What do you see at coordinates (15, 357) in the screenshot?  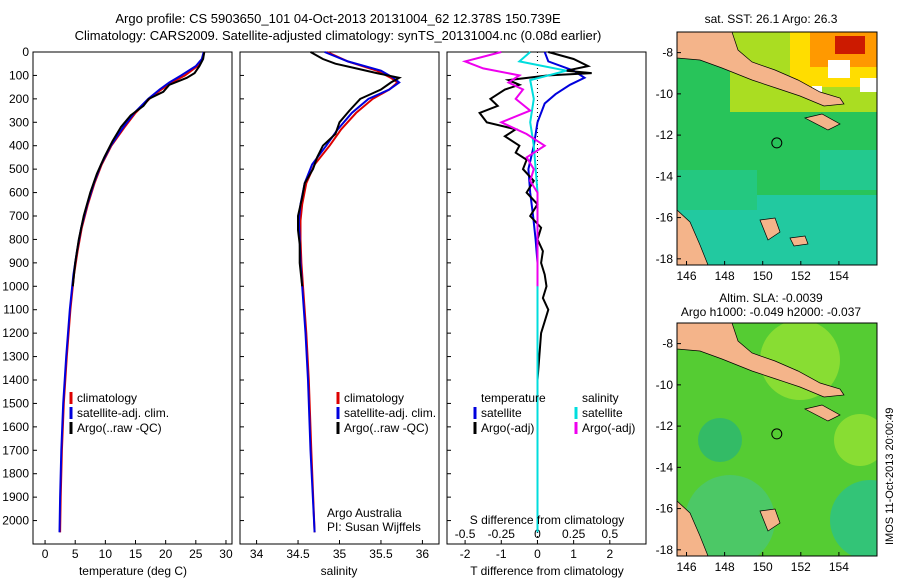 I see `depth-tick-label: 1300` at bounding box center [15, 357].